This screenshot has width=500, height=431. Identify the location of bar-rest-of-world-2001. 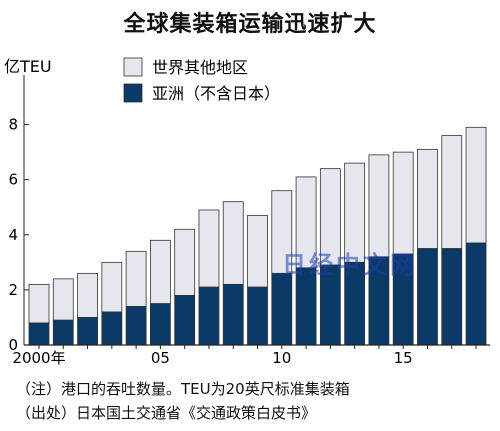
(63, 299).